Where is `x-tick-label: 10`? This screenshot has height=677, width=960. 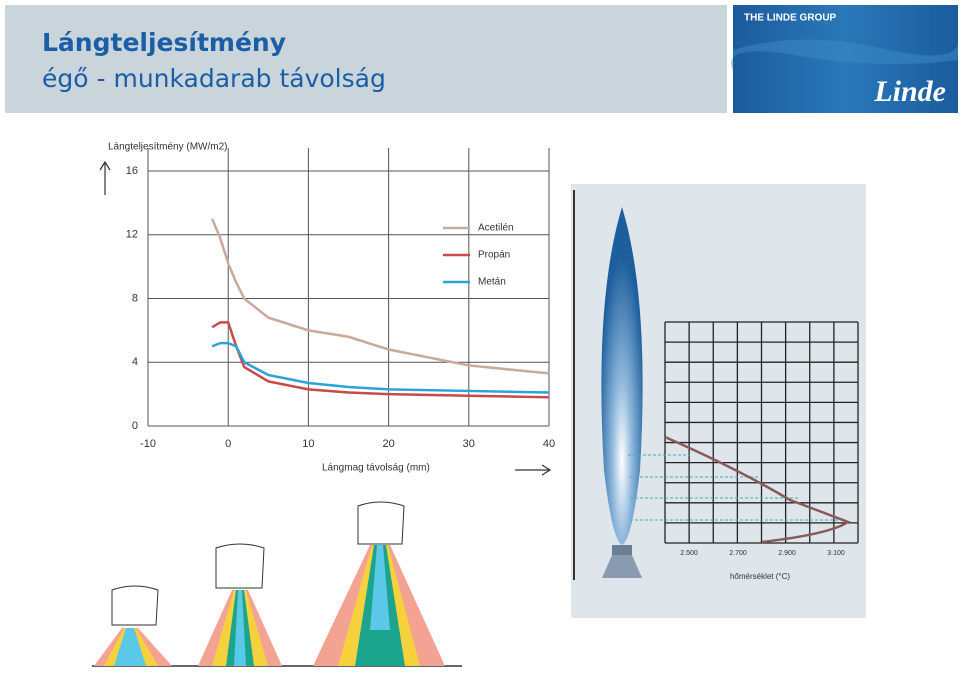 x-tick-label: 10 is located at coordinates (308, 444).